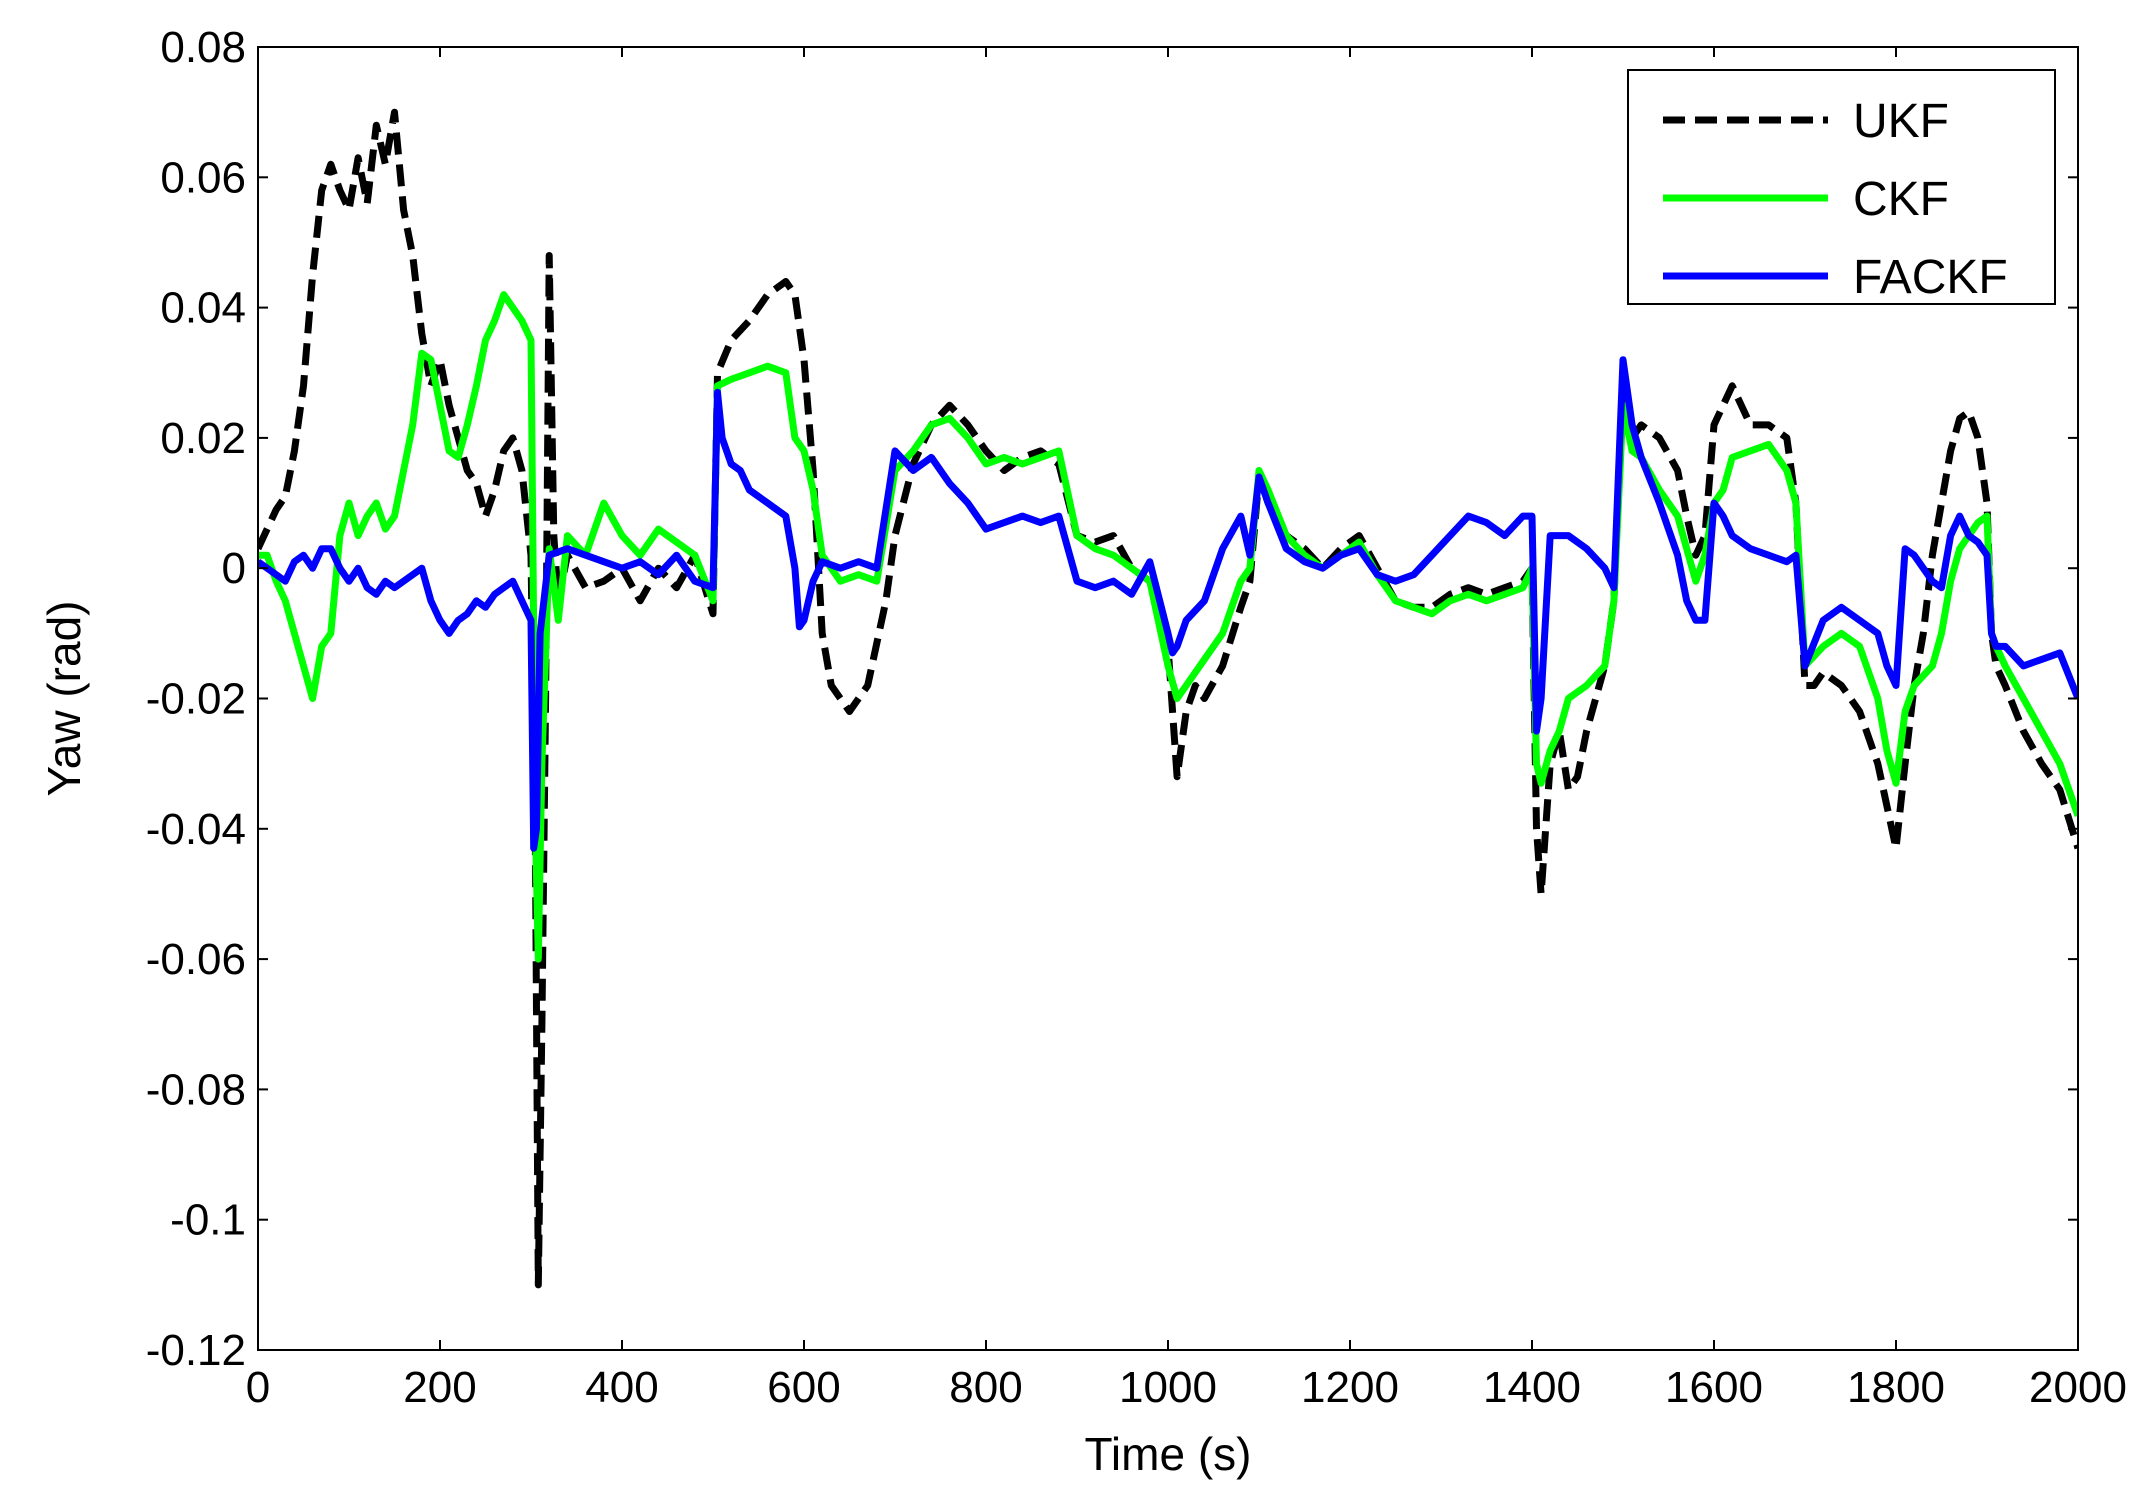  What do you see at coordinates (258, 1387) in the screenshot?
I see `x-tick-label: 0` at bounding box center [258, 1387].